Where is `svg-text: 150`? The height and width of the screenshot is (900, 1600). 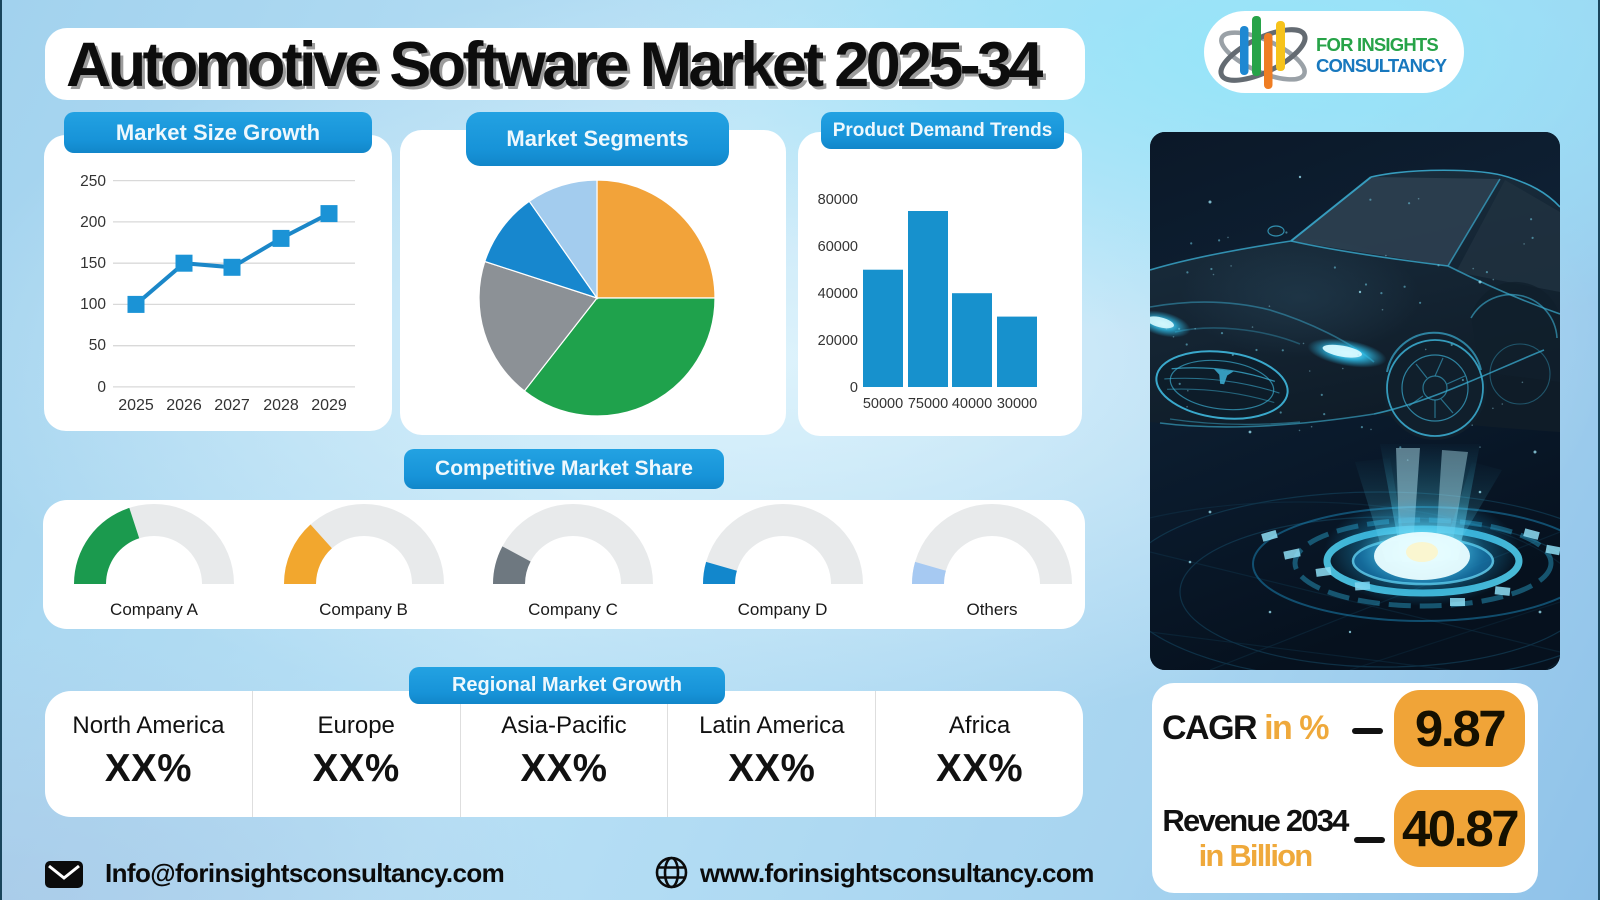
svg-text: 150 is located at coordinates (93, 263).